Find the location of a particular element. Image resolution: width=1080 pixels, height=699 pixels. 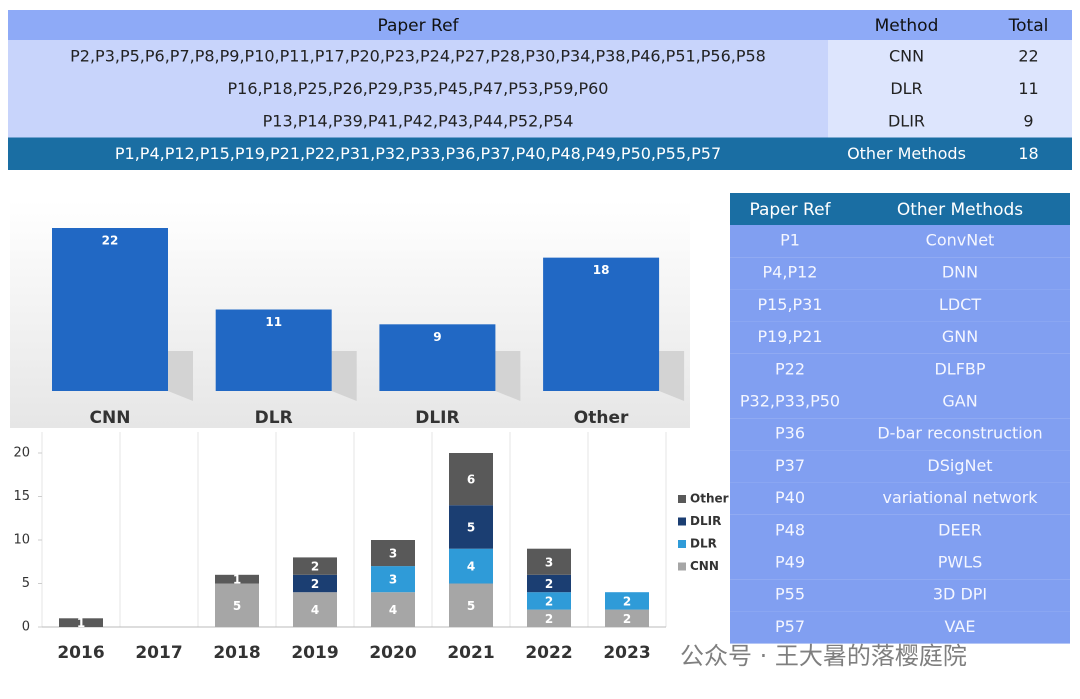

cell-text: 11 is located at coordinates (1028, 88).